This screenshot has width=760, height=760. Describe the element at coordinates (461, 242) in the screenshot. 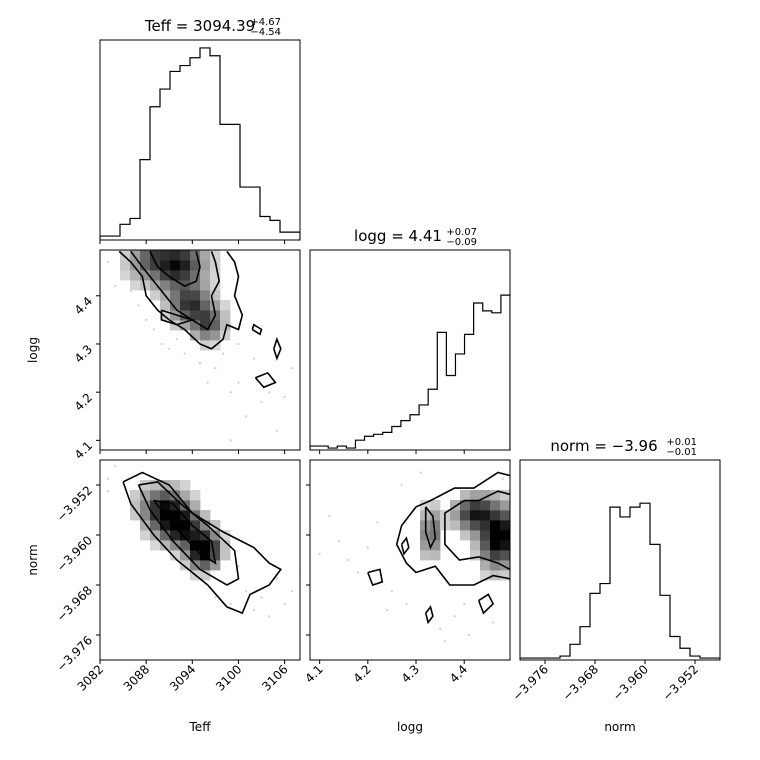

I see `title-logg-minus: −0.09` at that location.